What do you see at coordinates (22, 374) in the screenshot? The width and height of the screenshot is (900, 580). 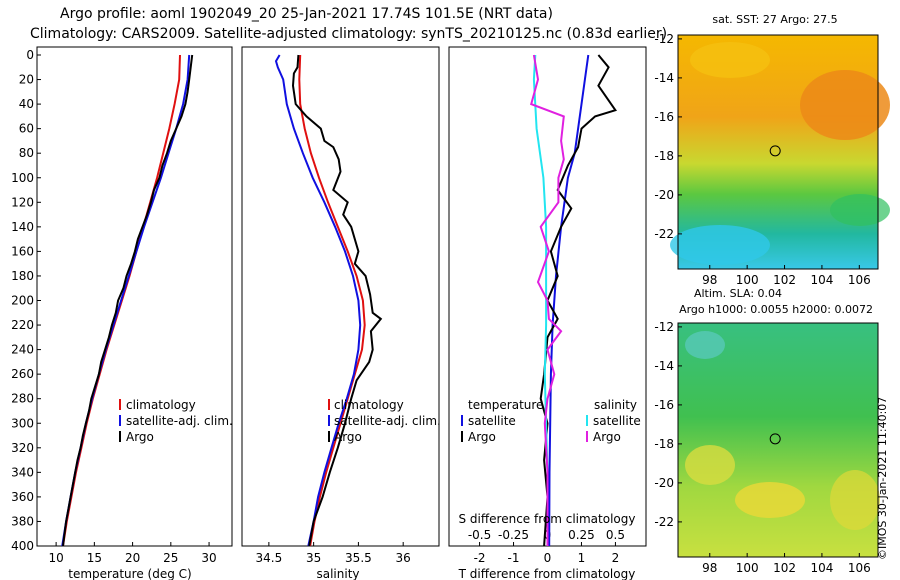 I see `depth-tick-label: 260` at bounding box center [22, 374].